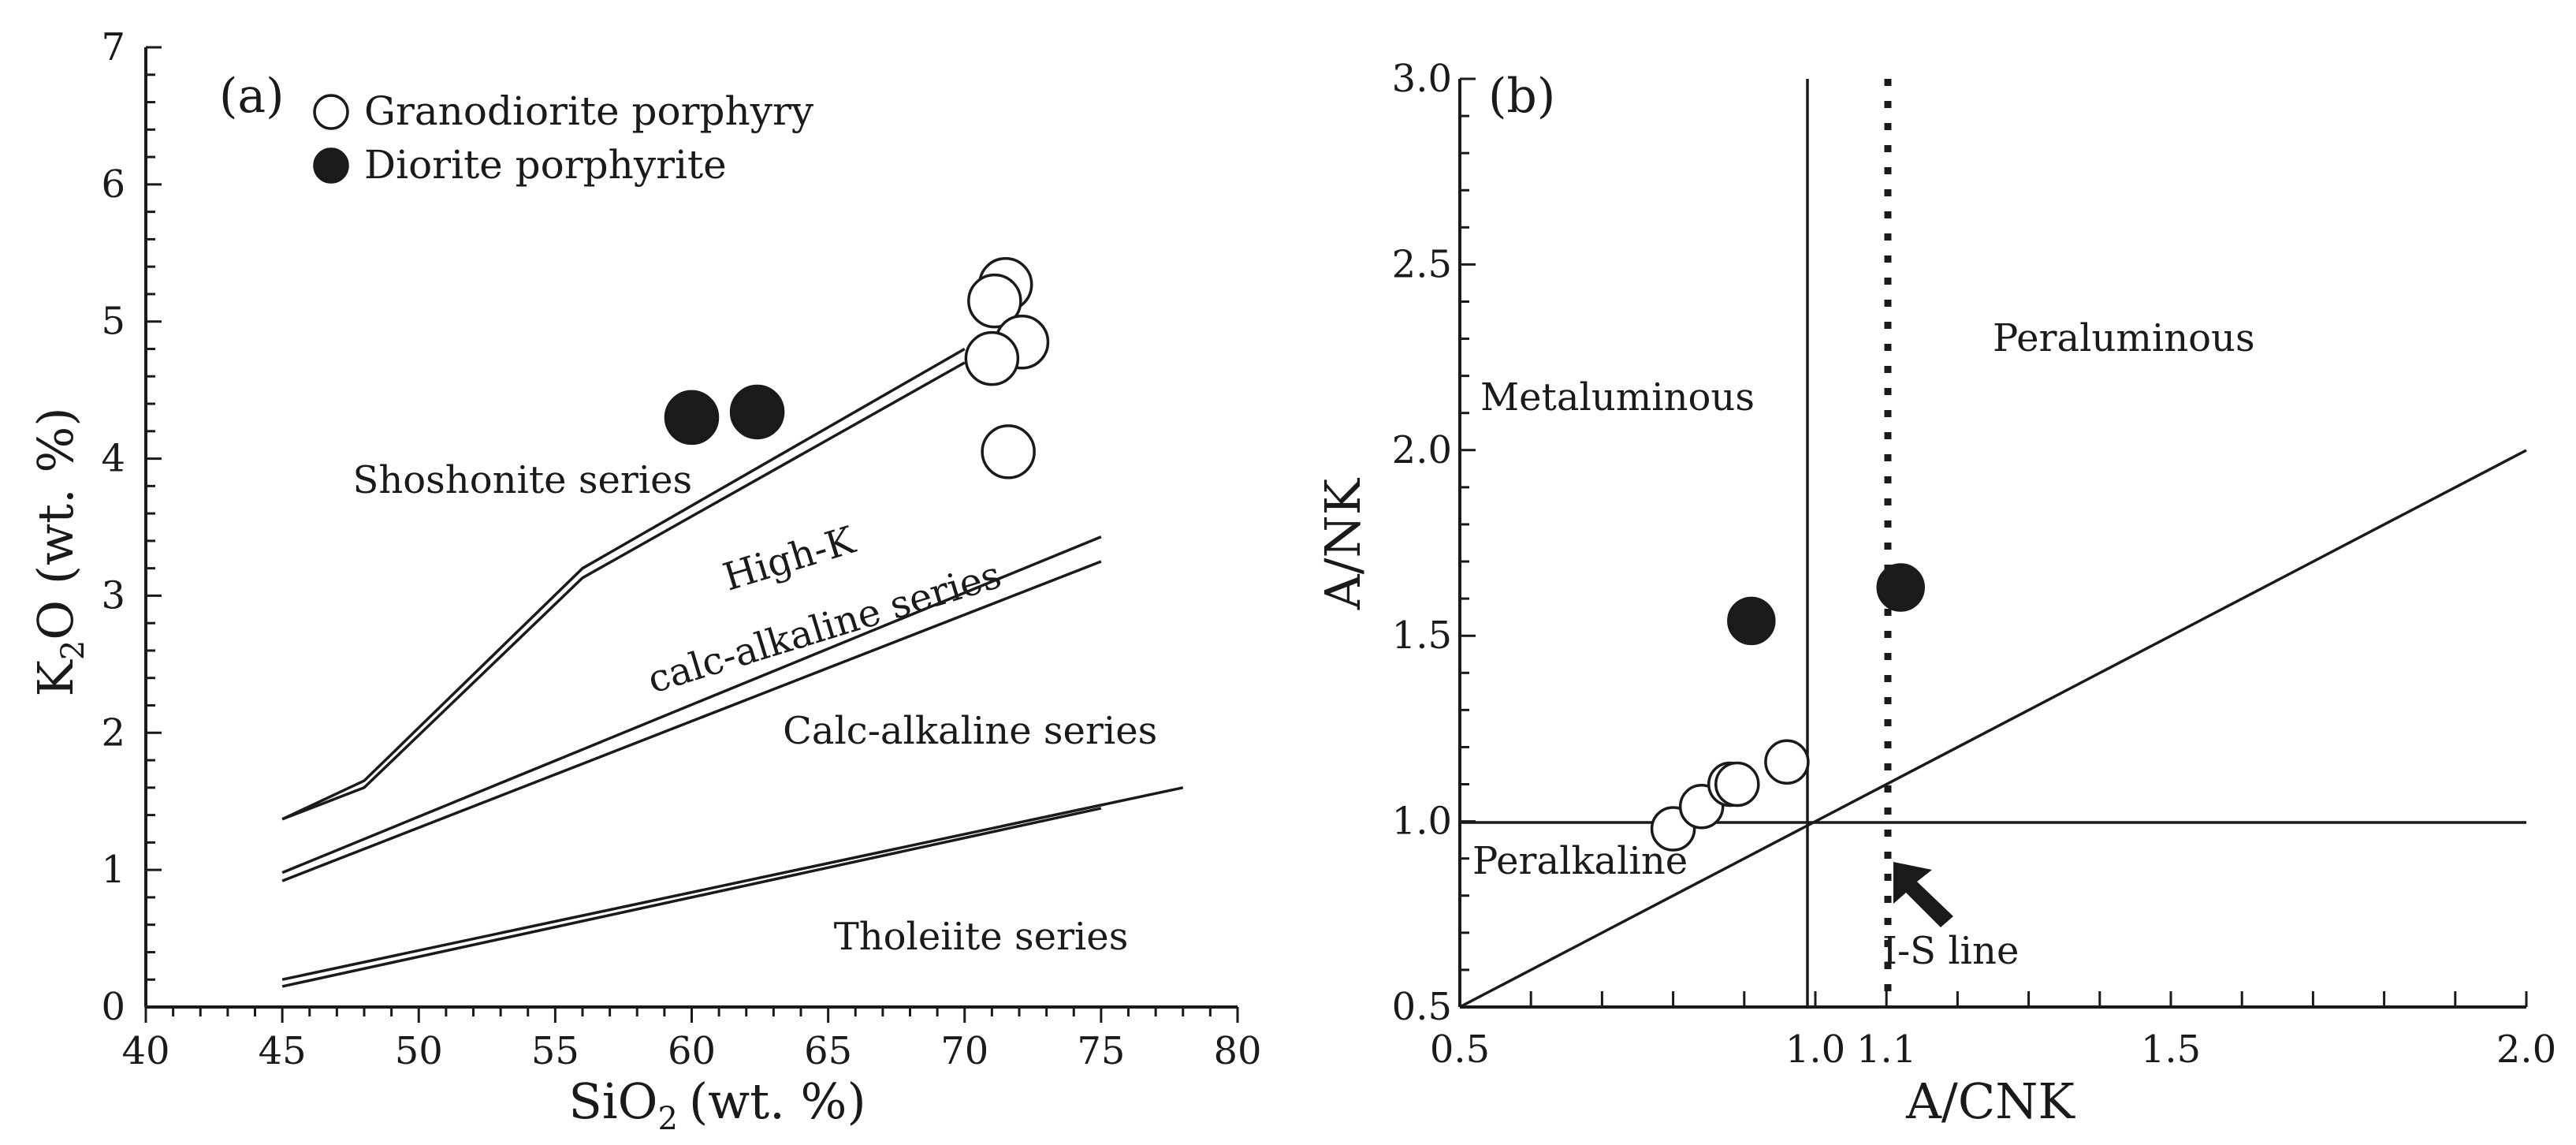 The width and height of the screenshot is (2576, 1145). I want to click on a-x-tick-label: 55, so click(555, 1051).